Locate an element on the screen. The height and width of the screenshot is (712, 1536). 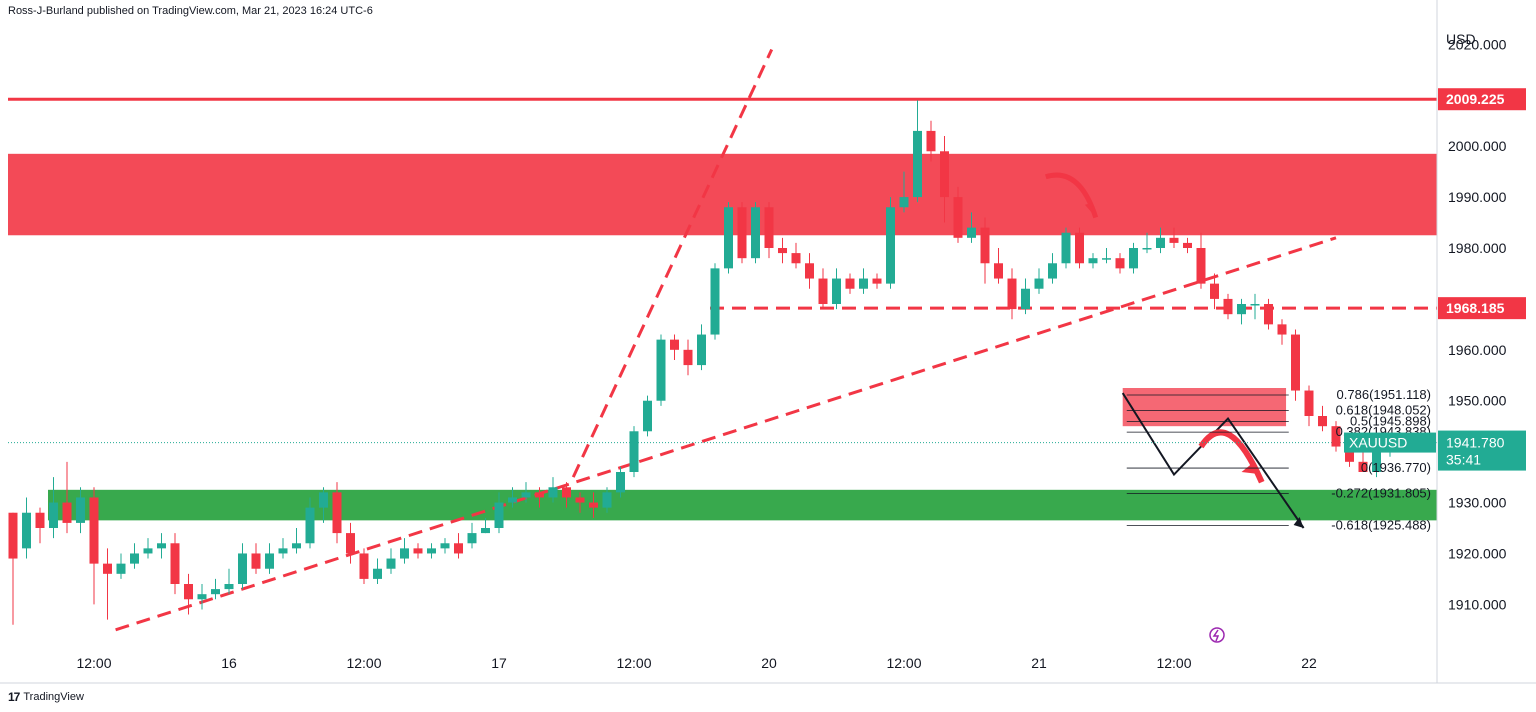
fib-level-label: -0.618(1925.488) is located at coordinates (1381, 525).